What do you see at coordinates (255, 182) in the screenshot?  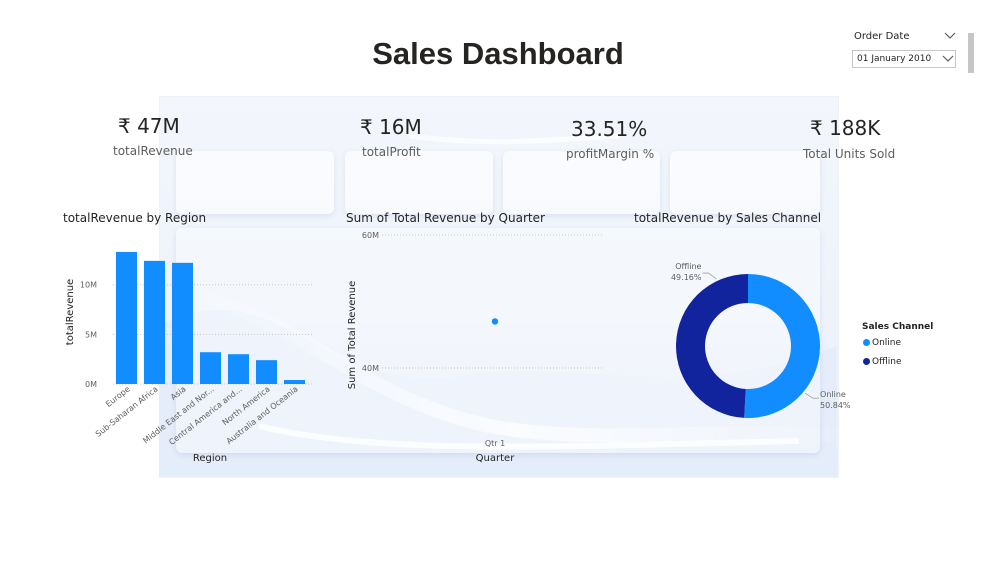 I see `kpi-card-revenue` at bounding box center [255, 182].